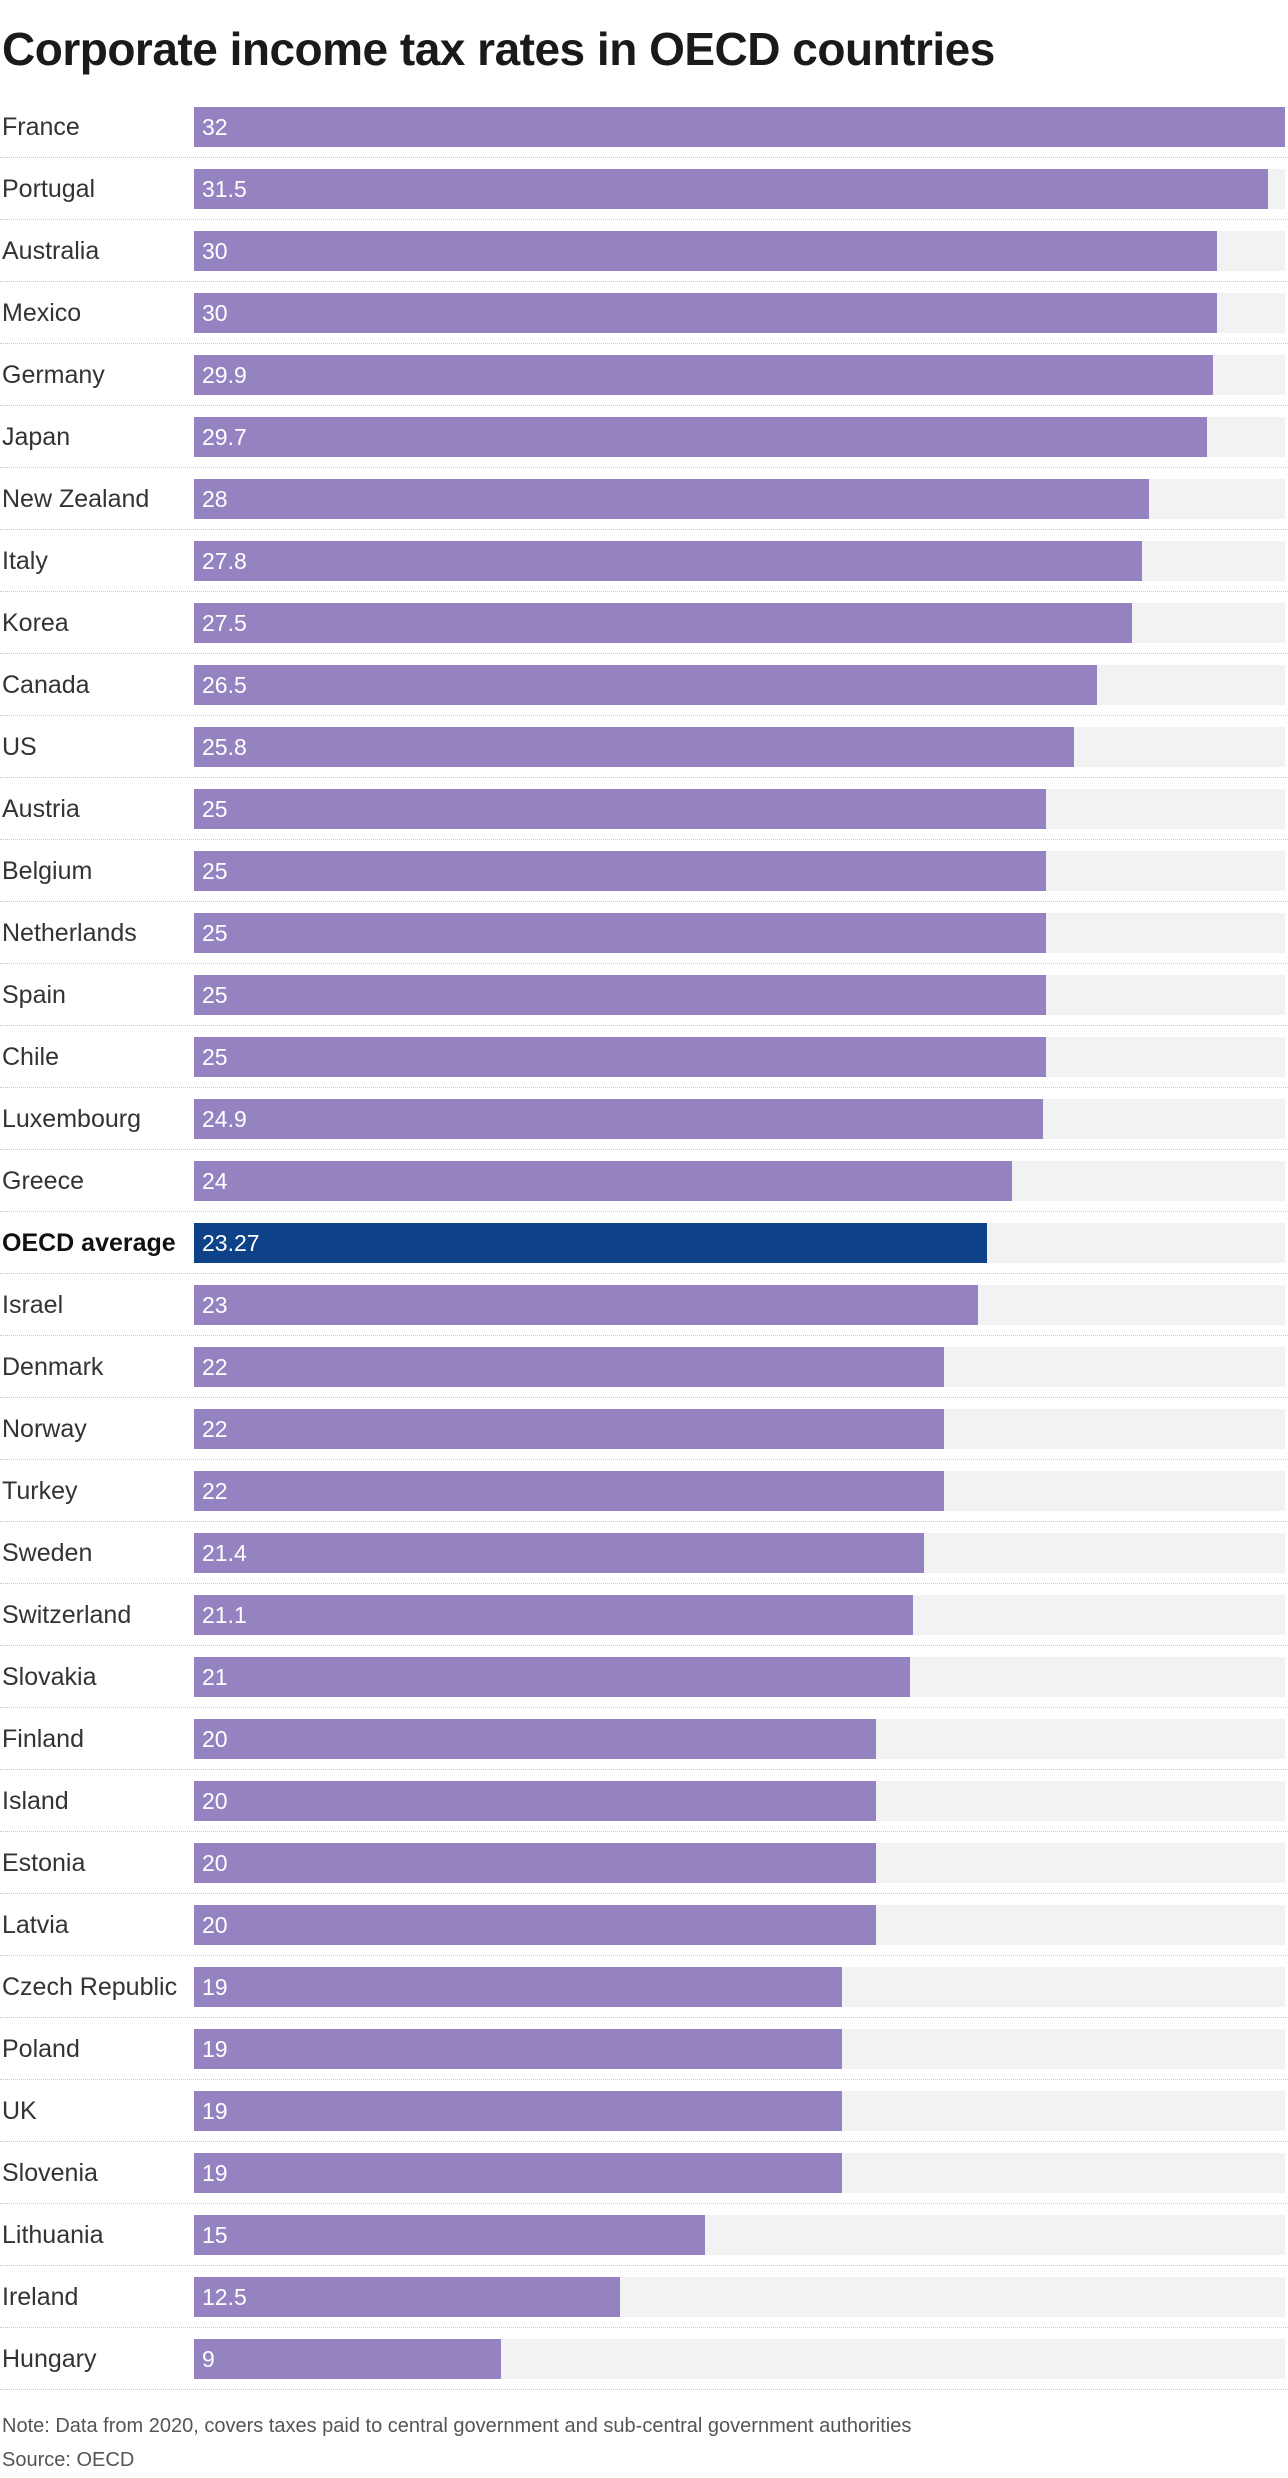 This screenshot has height=2478, width=1288. I want to click on bar-track: 30, so click(739, 313).